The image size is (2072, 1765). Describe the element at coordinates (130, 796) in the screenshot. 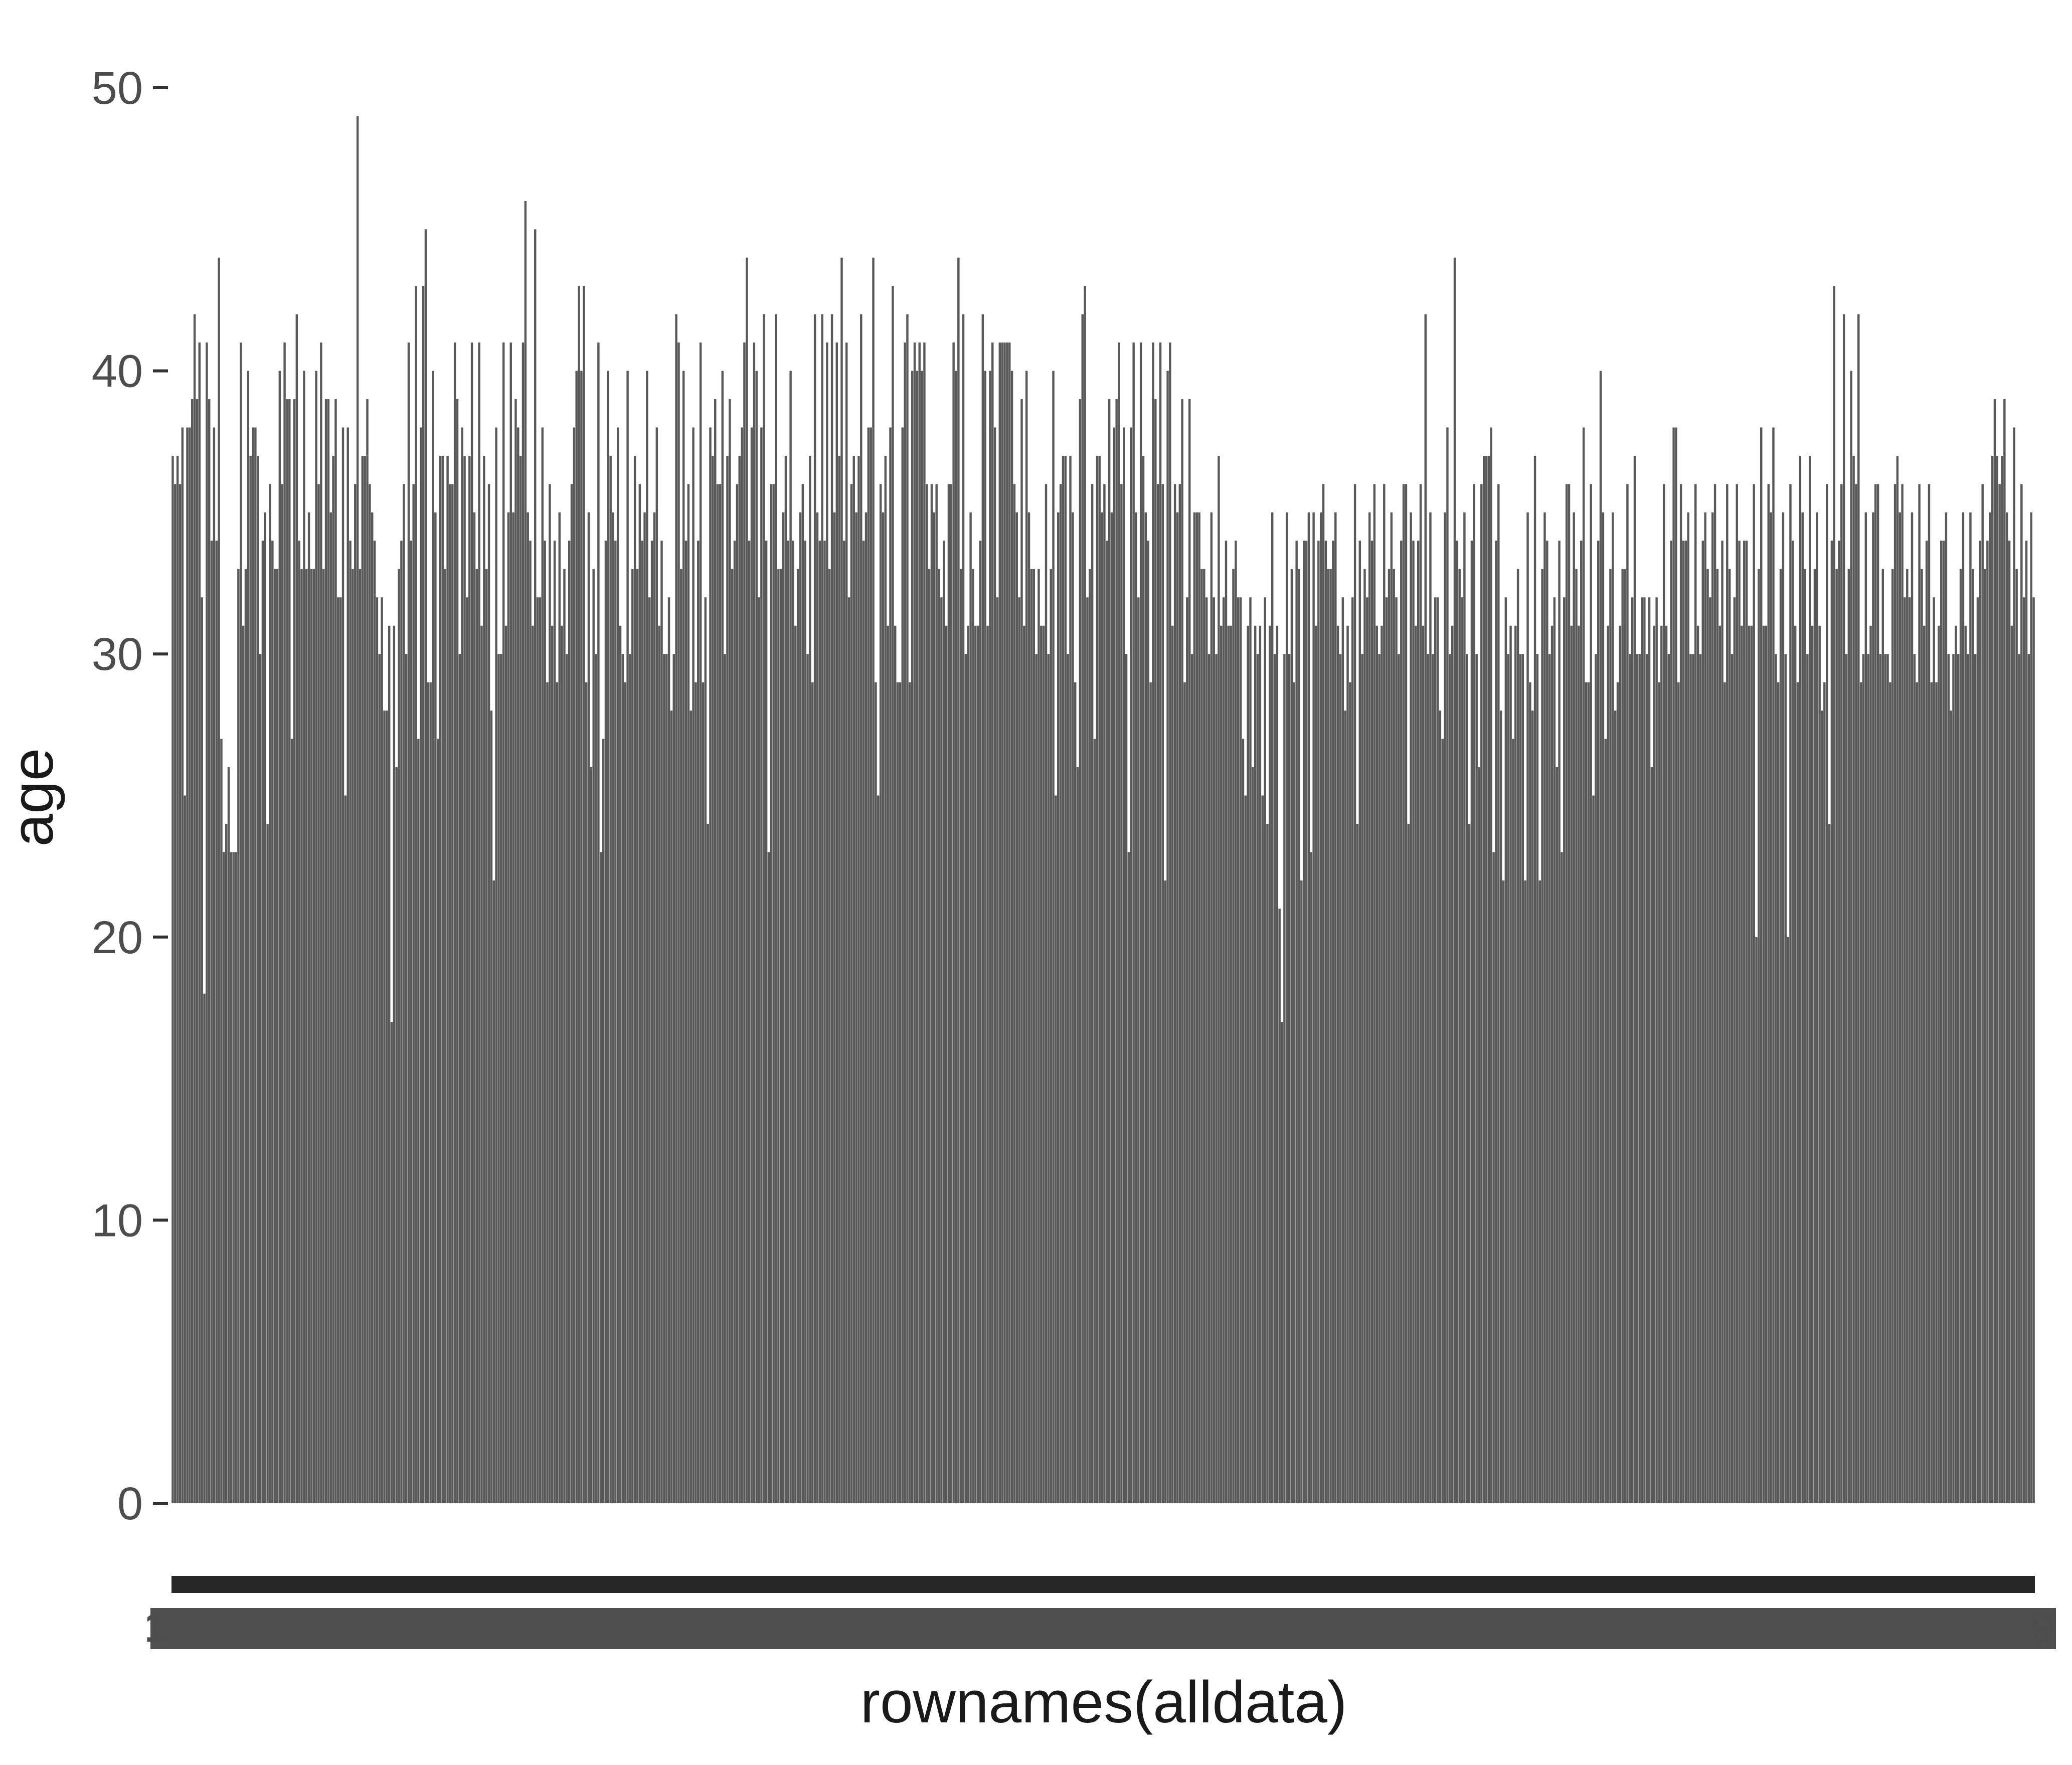

I see `y-axis: 0 10 20 30 40 50` at that location.